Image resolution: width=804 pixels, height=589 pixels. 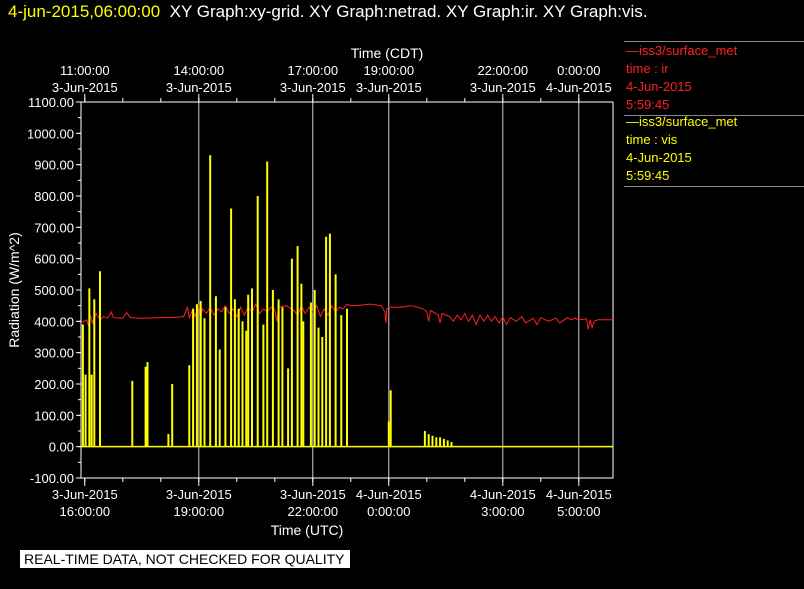 I want to click on y-tick-label: 700.00, so click(x=54, y=227).